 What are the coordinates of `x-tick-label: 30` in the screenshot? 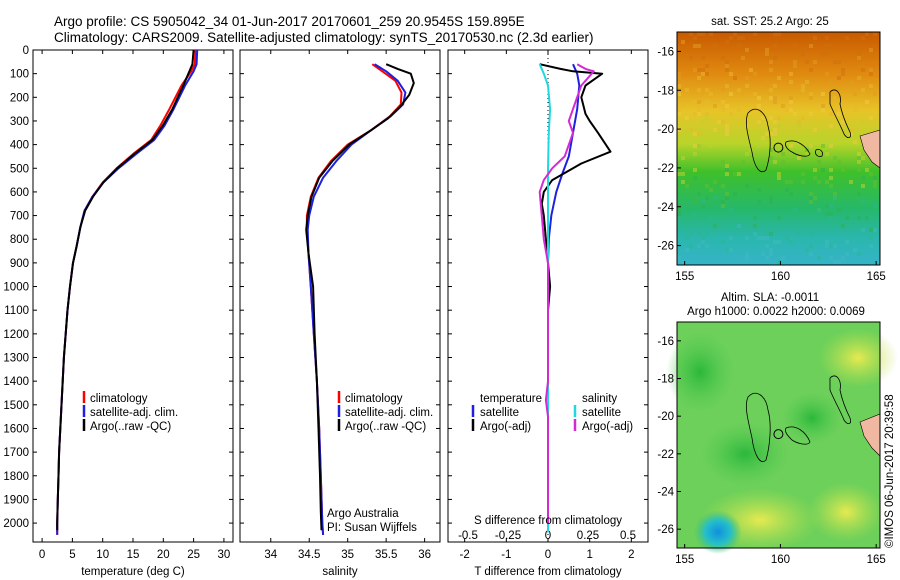 It's located at (224, 555).